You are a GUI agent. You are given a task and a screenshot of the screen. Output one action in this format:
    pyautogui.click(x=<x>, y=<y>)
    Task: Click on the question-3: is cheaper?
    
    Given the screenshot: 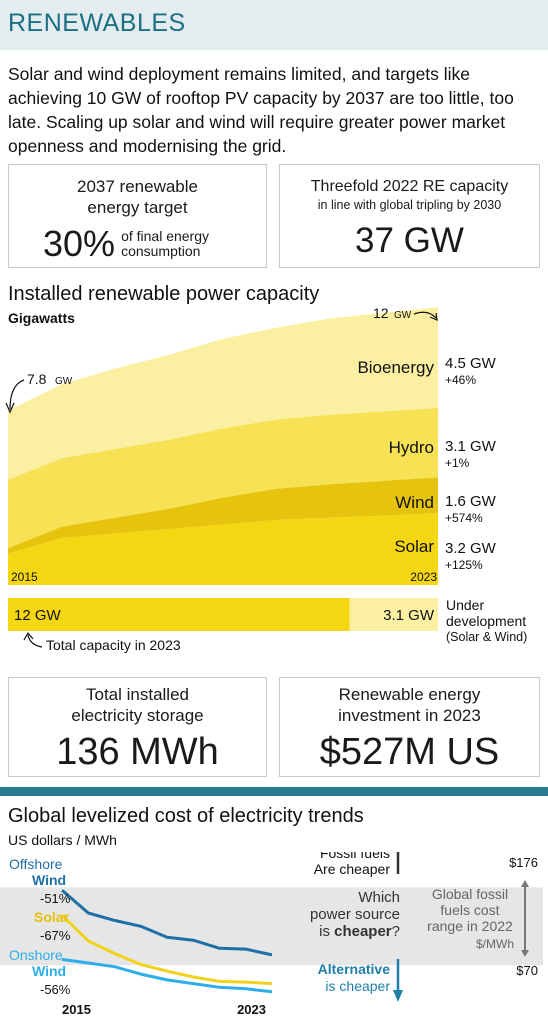 What is the action you would take?
    pyautogui.click(x=359, y=931)
    